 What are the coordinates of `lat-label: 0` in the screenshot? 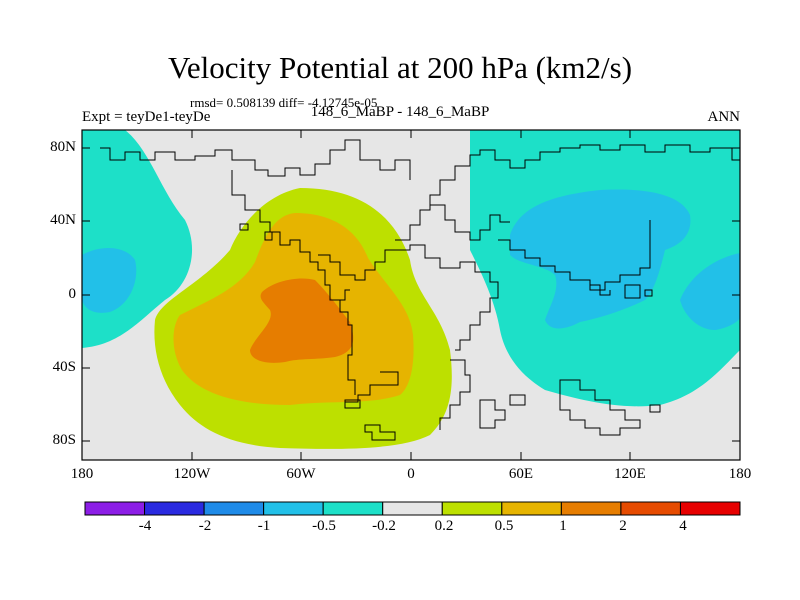 It's located at (72, 294).